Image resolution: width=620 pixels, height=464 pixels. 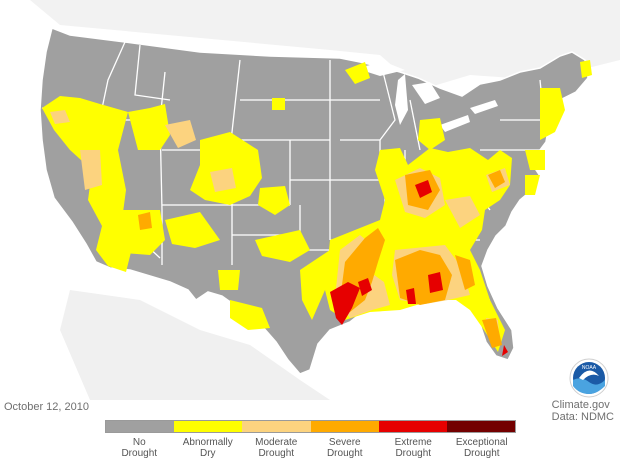 I want to click on extreme-drought-areas, so click(x=419, y=268).